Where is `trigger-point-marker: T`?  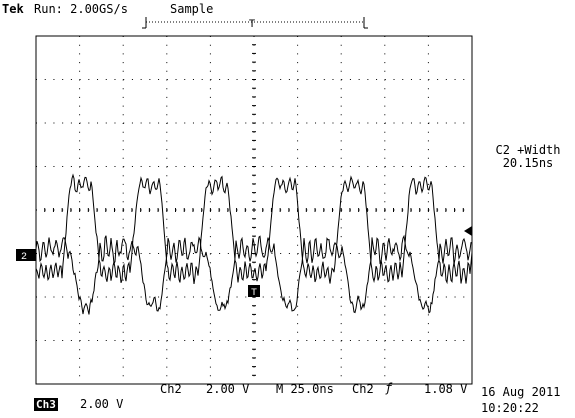 trigger-point-marker: T is located at coordinates (254, 292).